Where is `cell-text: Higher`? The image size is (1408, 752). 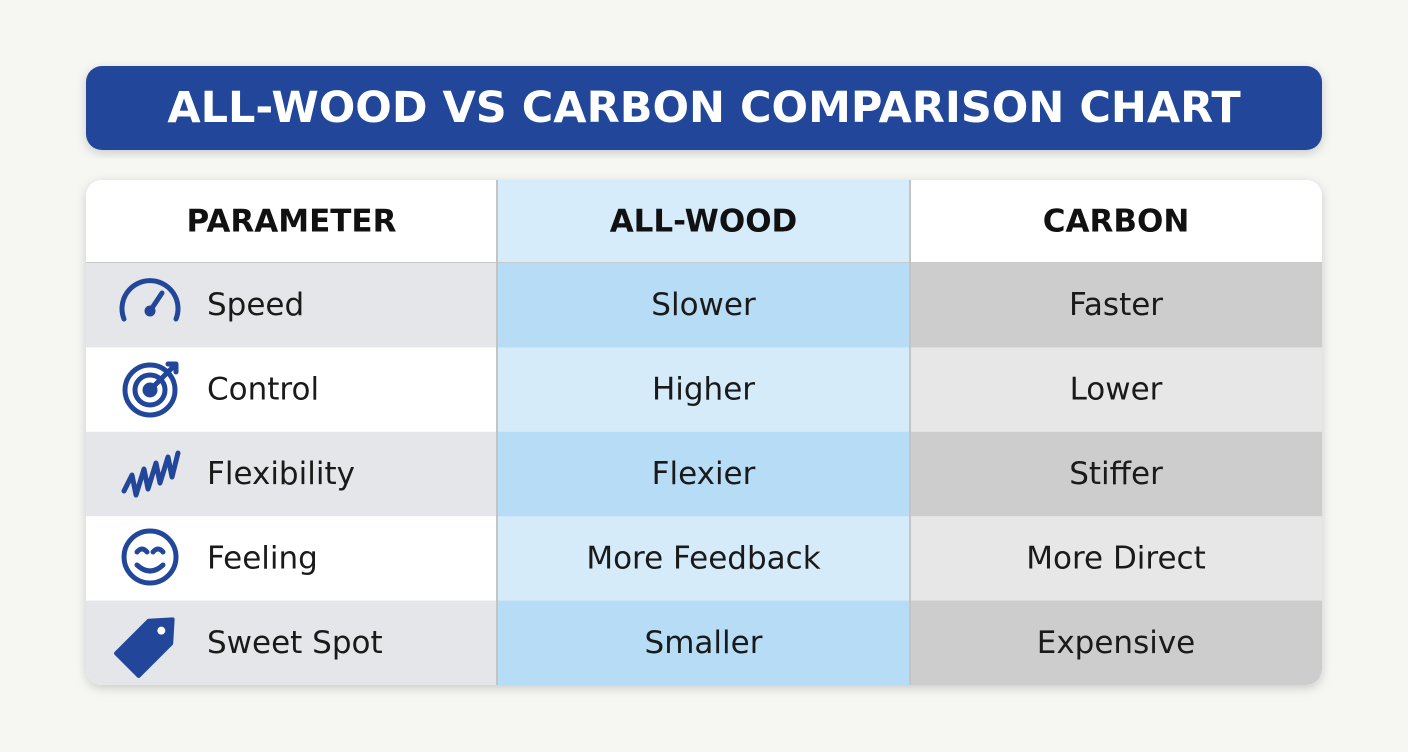
cell-text: Higher is located at coordinates (703, 390).